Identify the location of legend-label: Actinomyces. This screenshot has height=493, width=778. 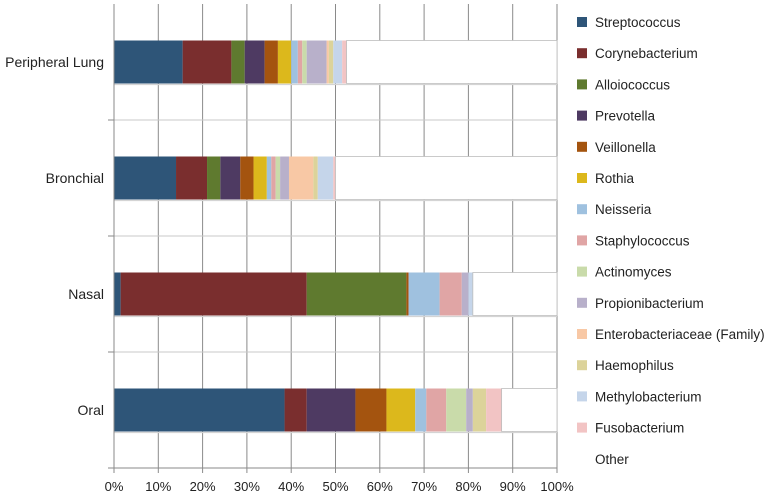
(633, 272).